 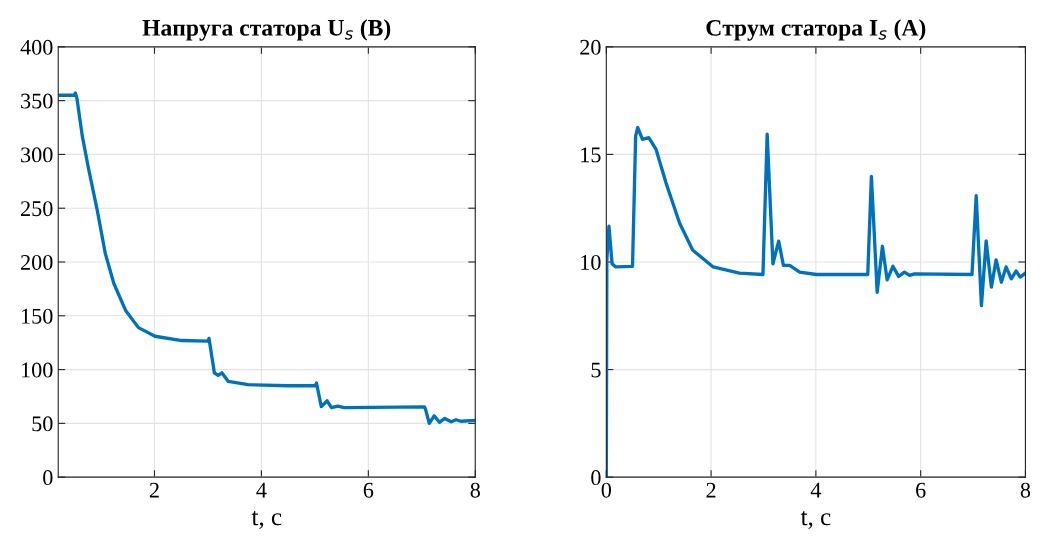 I want to click on y-tick-label: 50, so click(x=42, y=424).